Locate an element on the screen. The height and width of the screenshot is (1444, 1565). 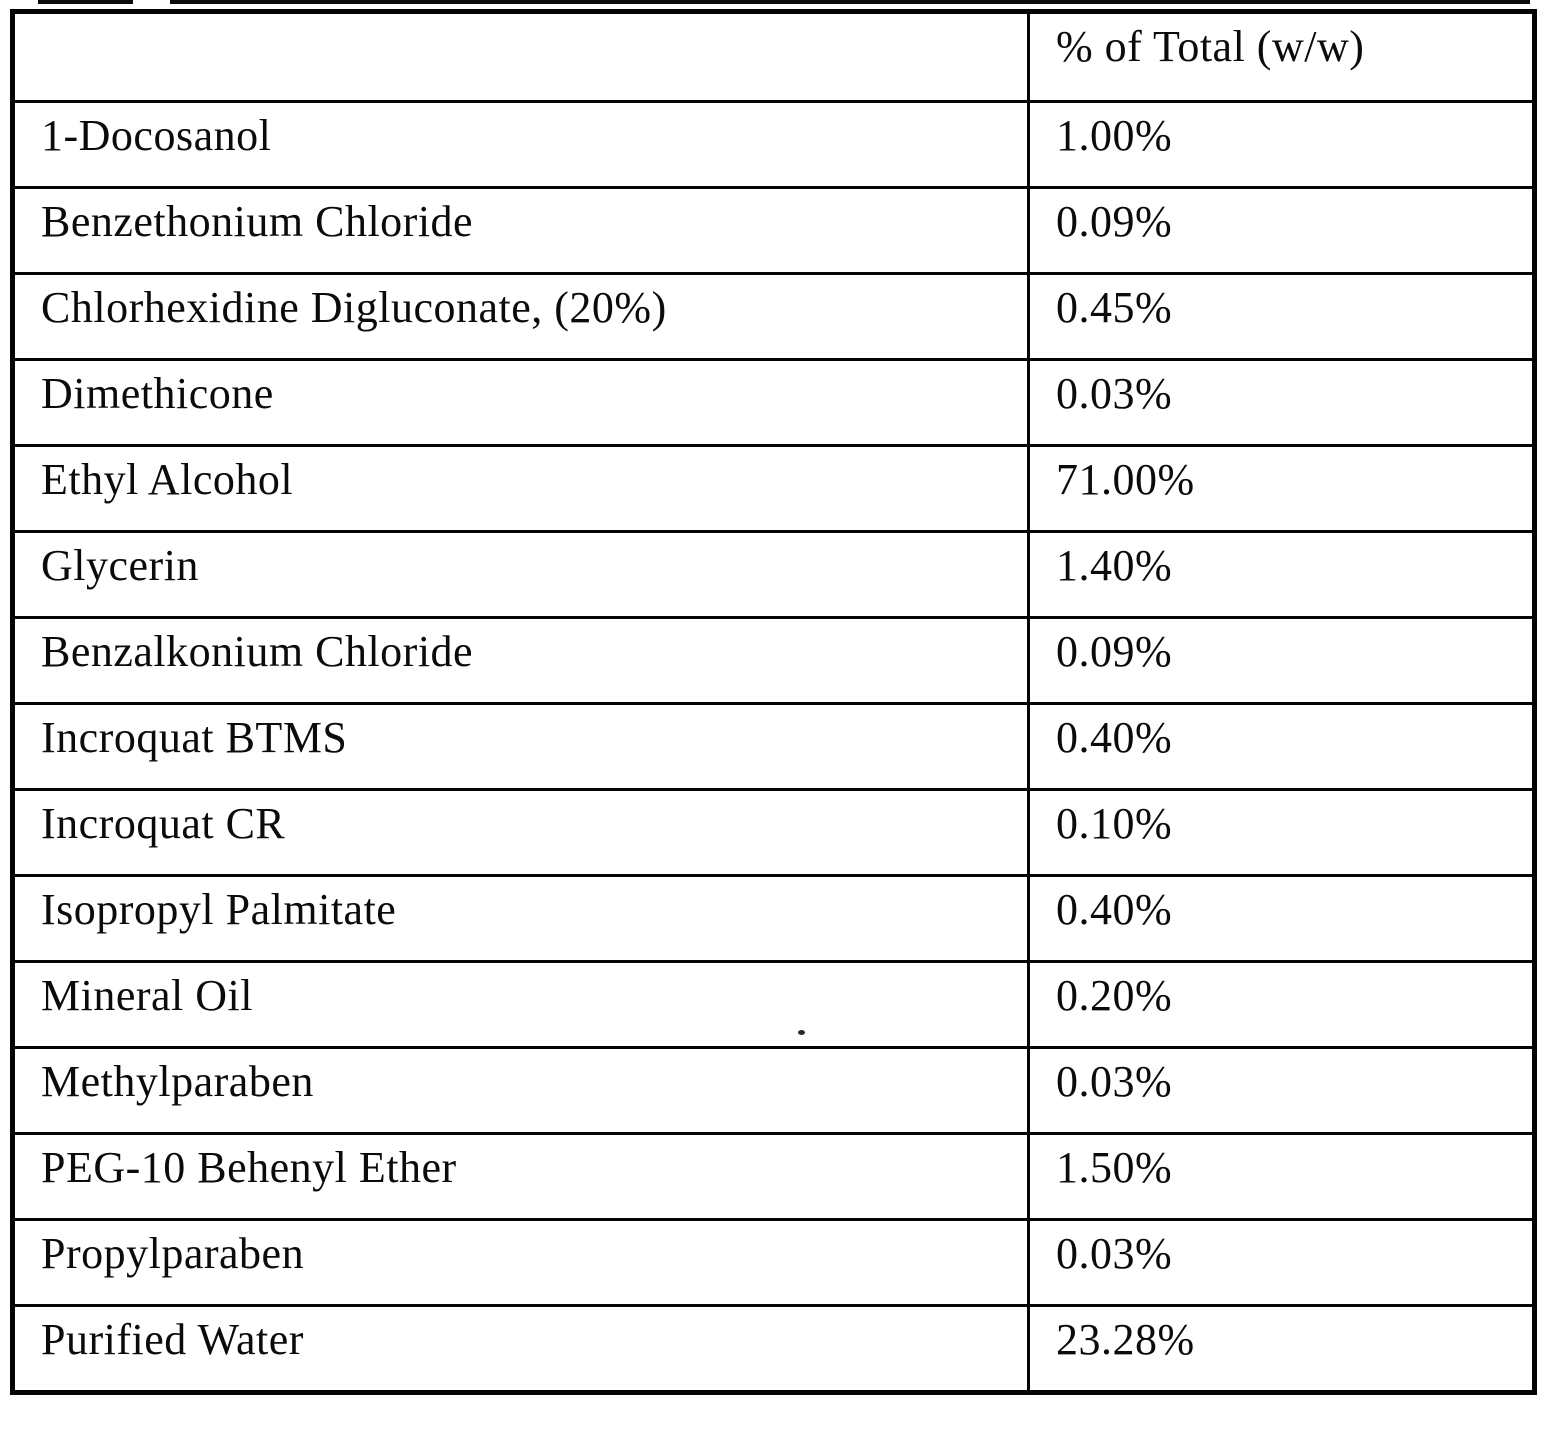
table-row: Propylparaben 0.03% is located at coordinates (773, 1262).